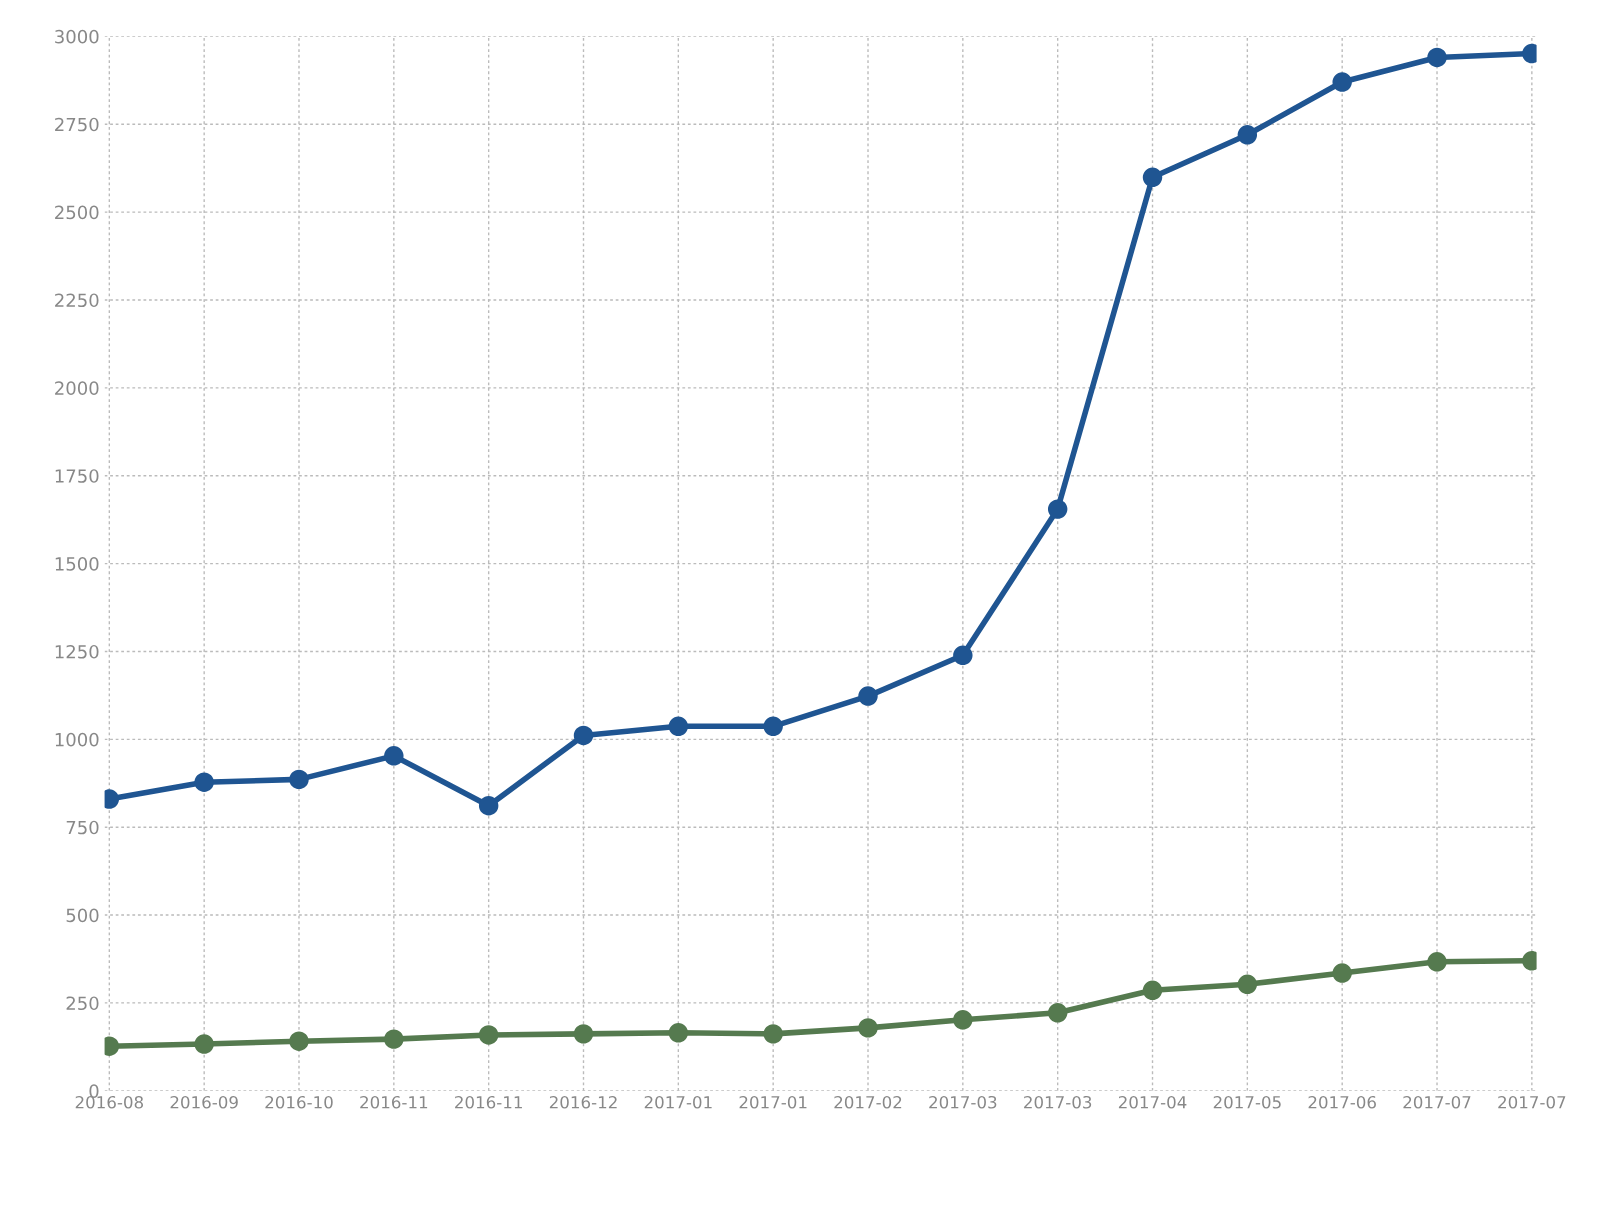 This screenshot has width=1609, height=1212. I want to click on x-tick-label: 2017-04, so click(1152, 1102).